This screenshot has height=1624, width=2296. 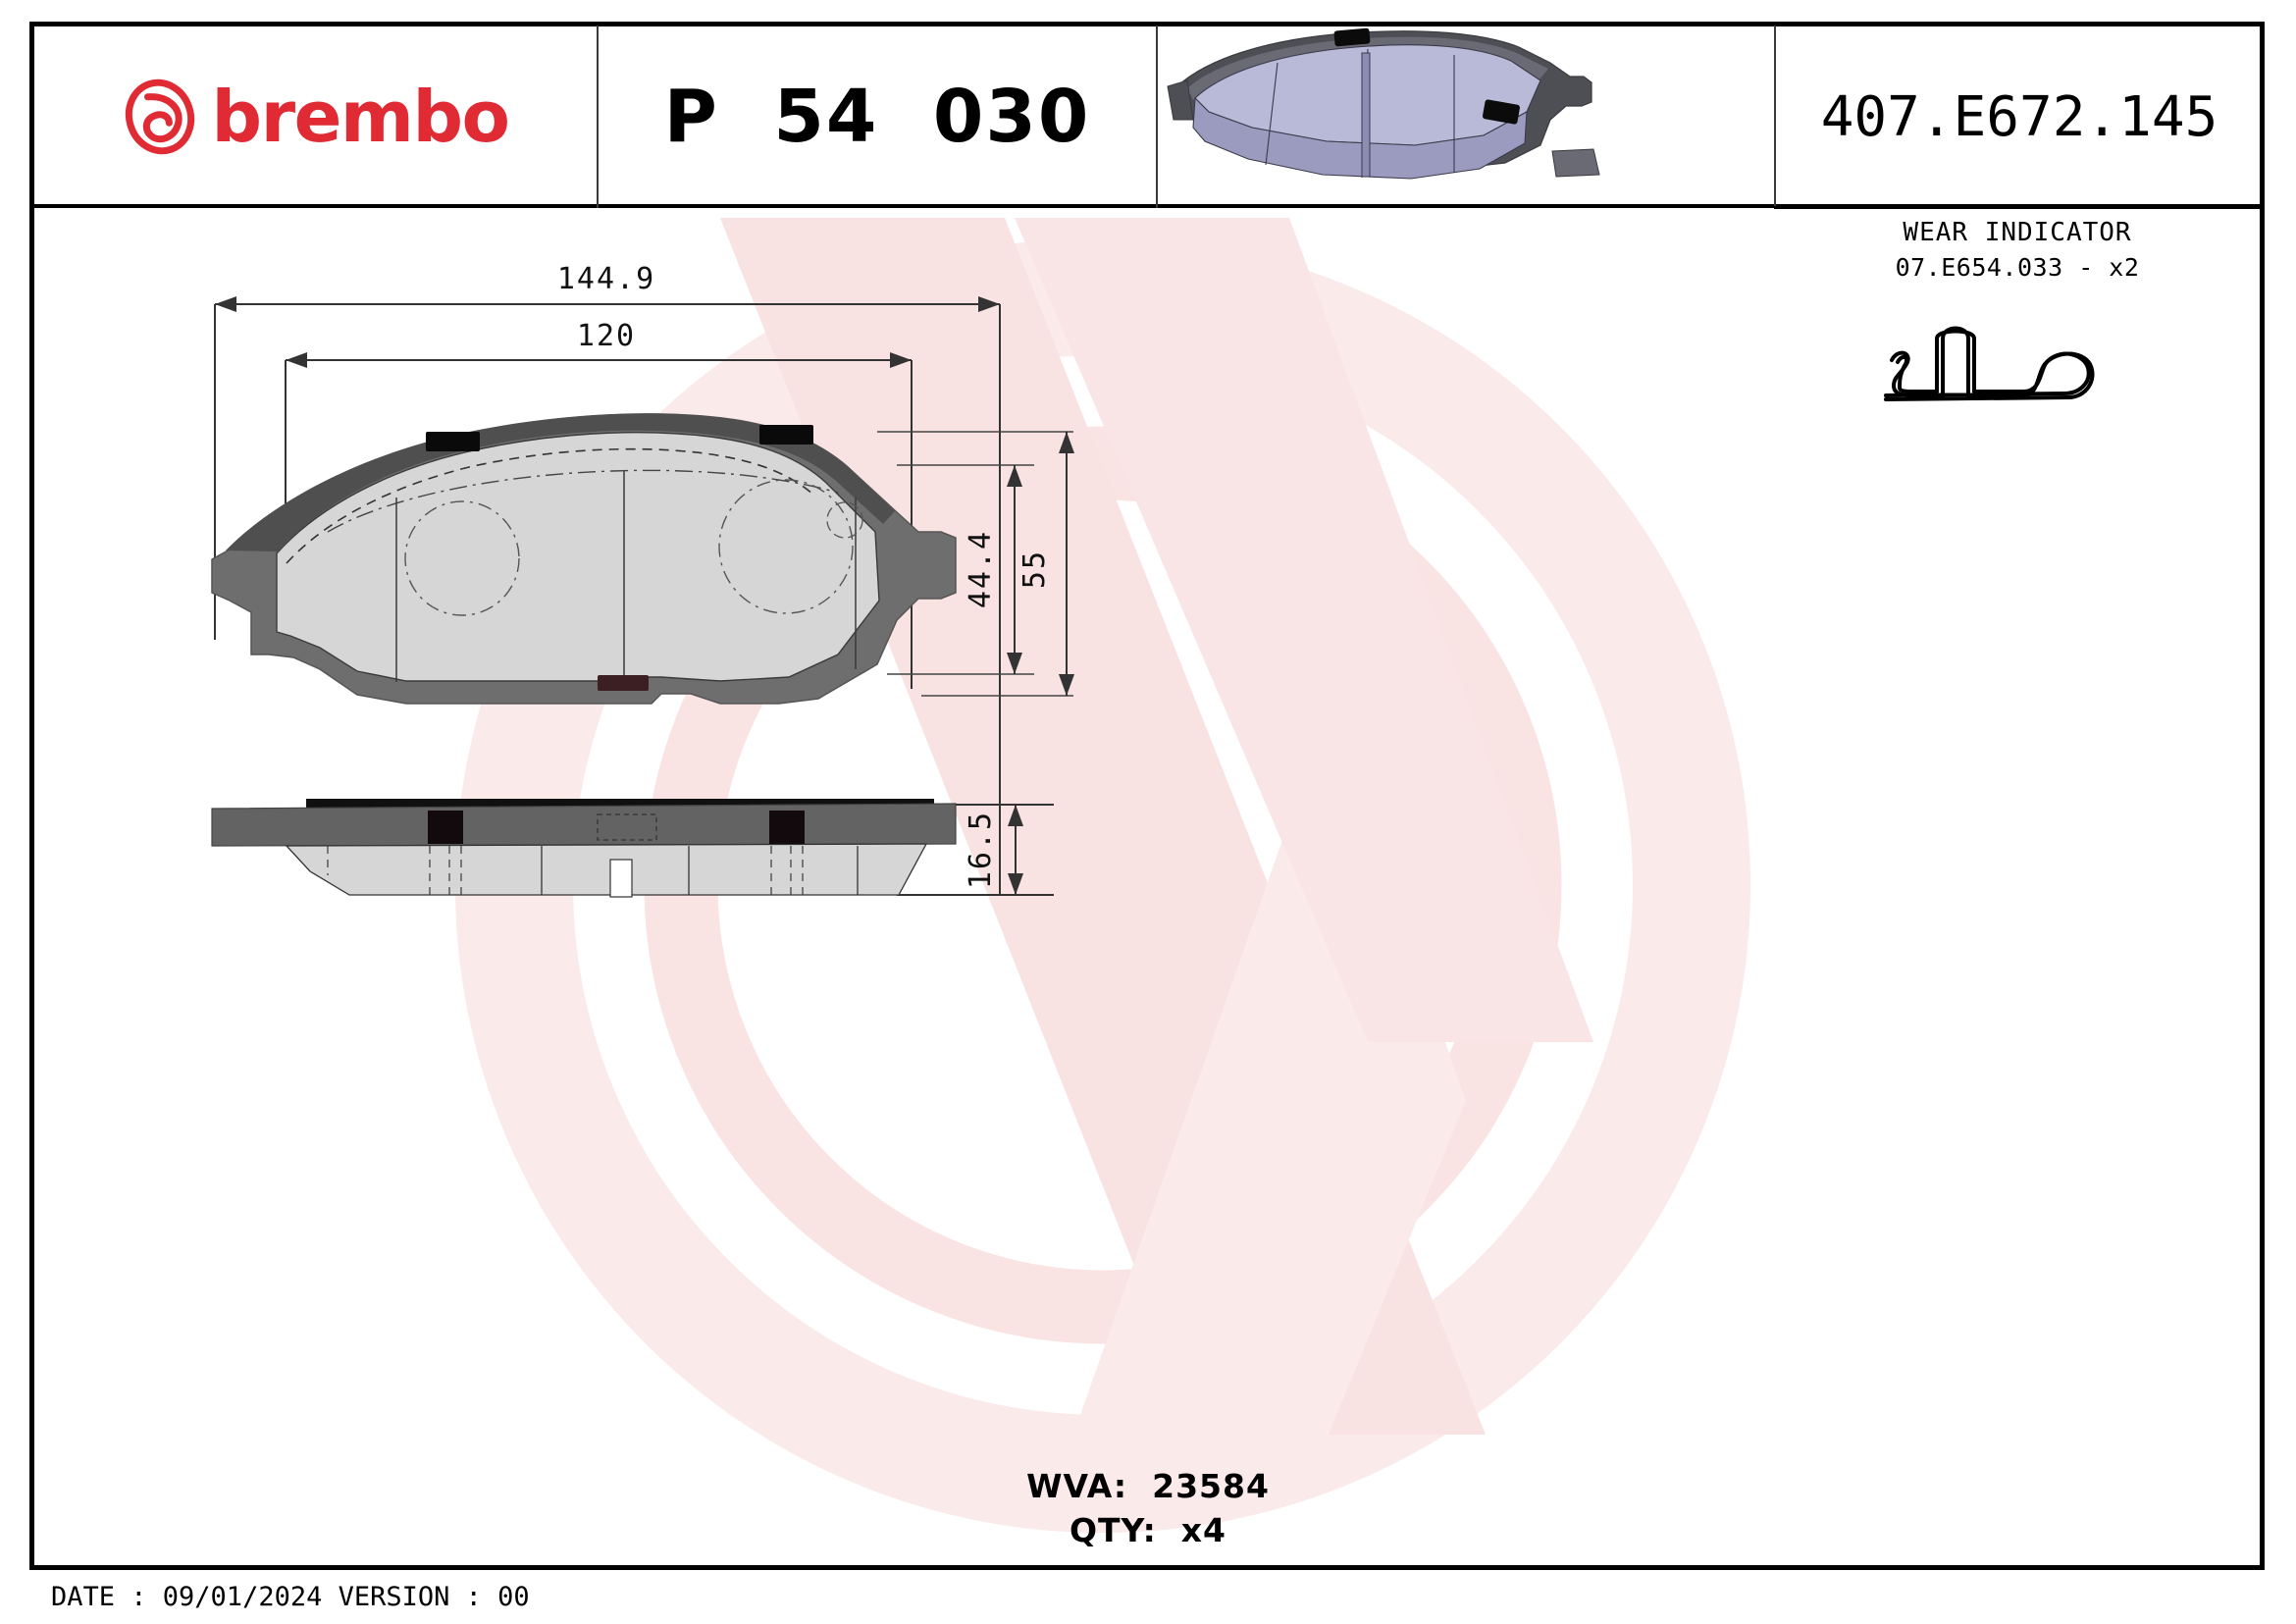 What do you see at coordinates (1383, 103) in the screenshot?
I see `brake-pad-3d-render-icon` at bounding box center [1383, 103].